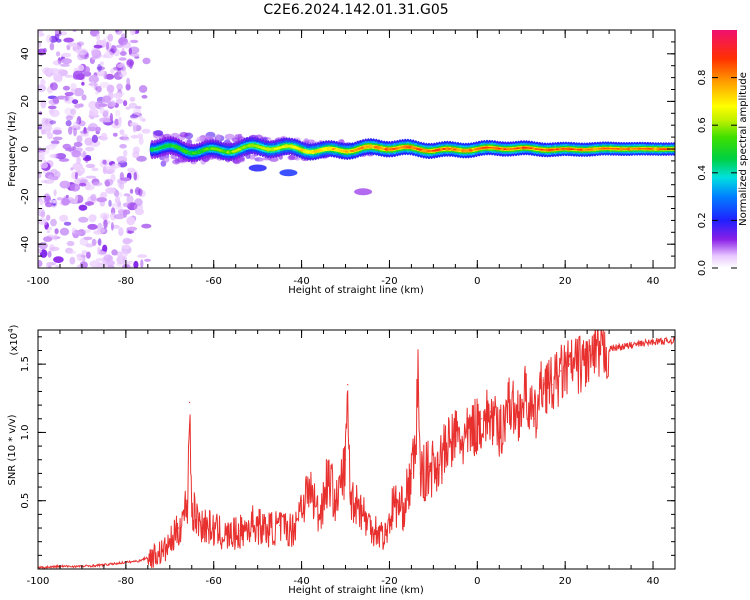 This screenshot has height=600, width=750. I want to click on y-tick-label: 0, so click(25, 149).